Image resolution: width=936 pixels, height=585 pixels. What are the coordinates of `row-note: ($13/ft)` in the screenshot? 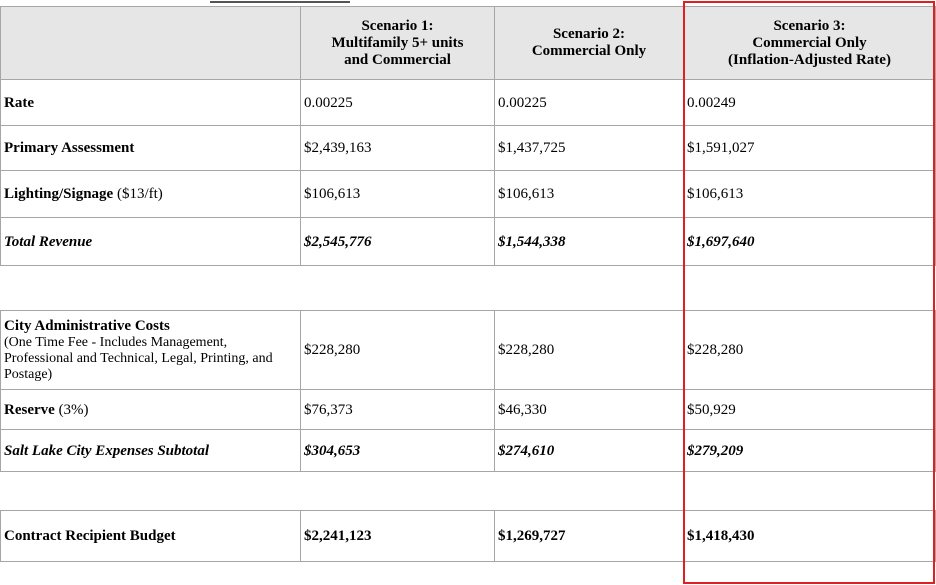 It's located at (138, 194).